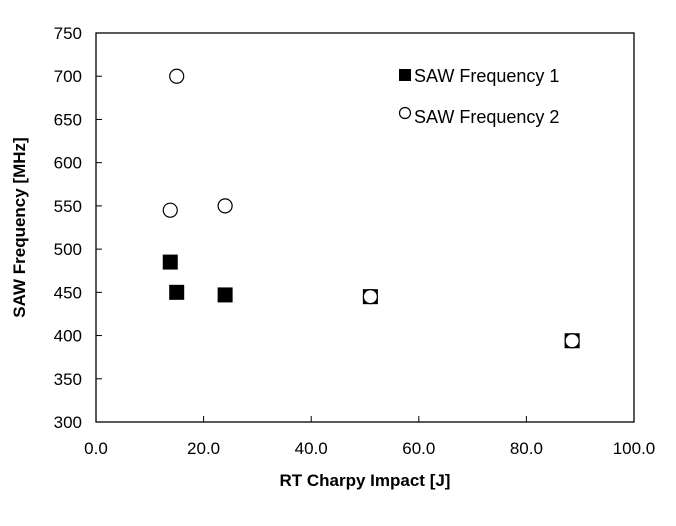  Describe the element at coordinates (68, 76) in the screenshot. I see `y-tick-label: 700` at that location.